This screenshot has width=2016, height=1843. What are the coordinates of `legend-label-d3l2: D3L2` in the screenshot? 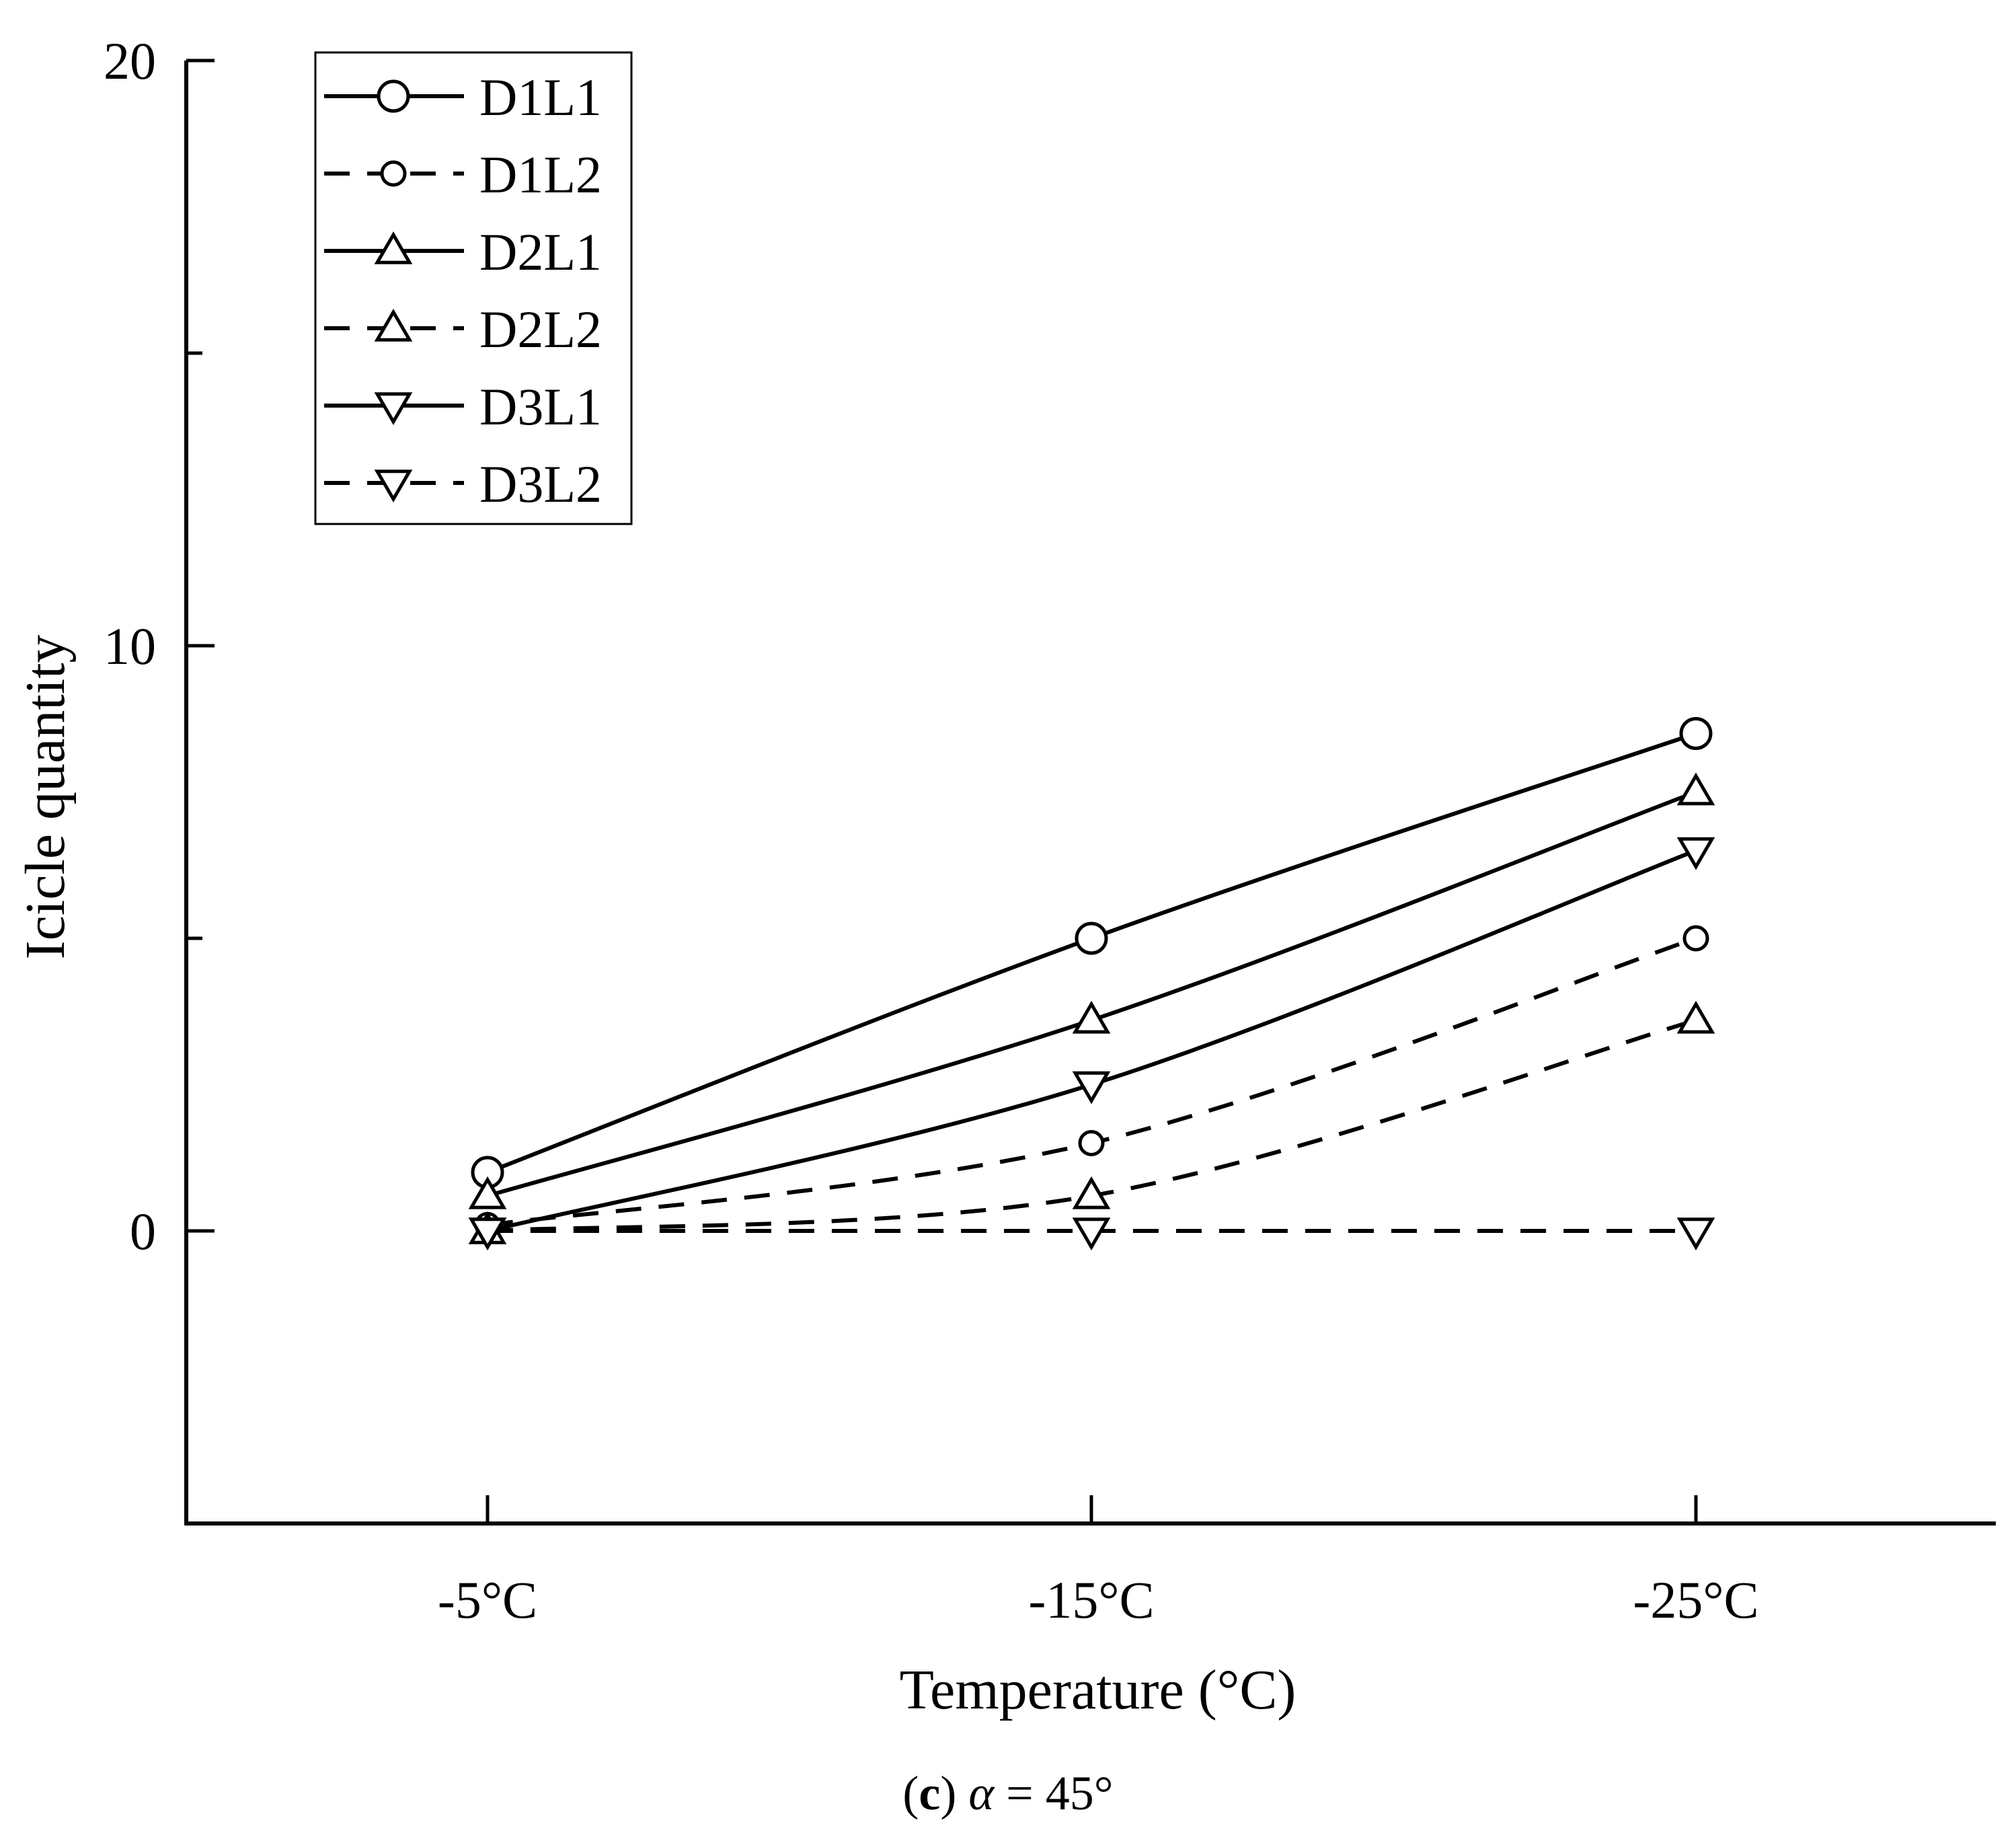 It's located at (540, 484).